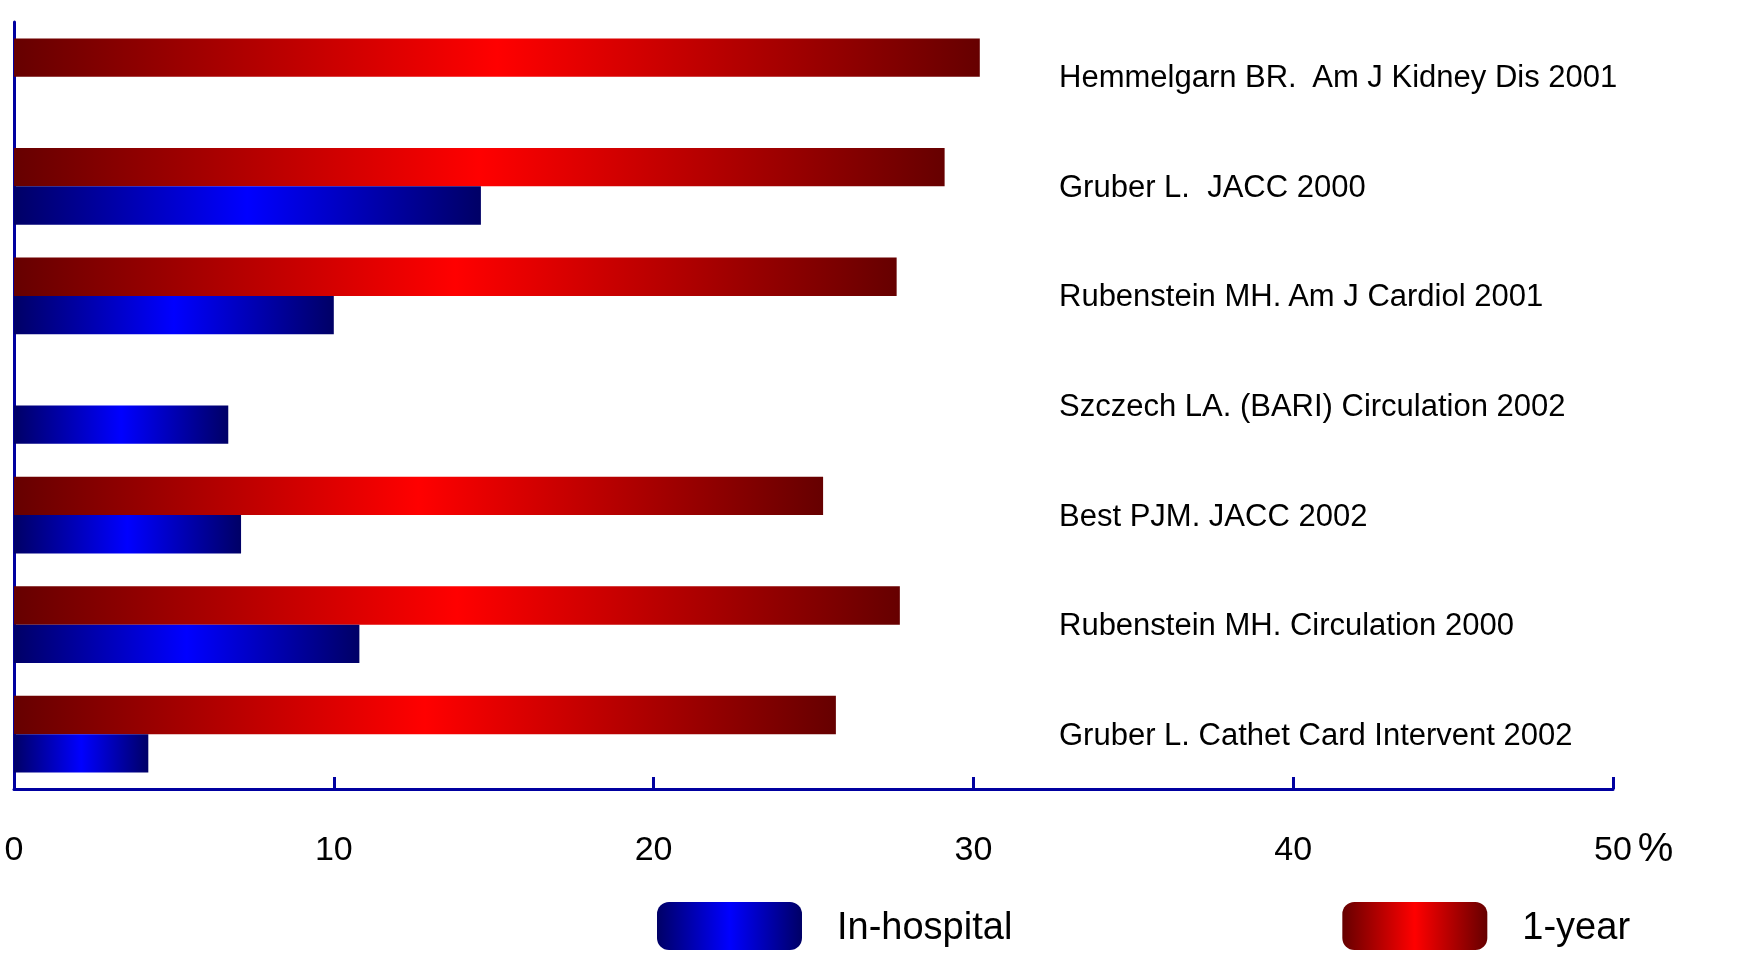  I want to click on x-tick-label: 10, so click(333, 848).